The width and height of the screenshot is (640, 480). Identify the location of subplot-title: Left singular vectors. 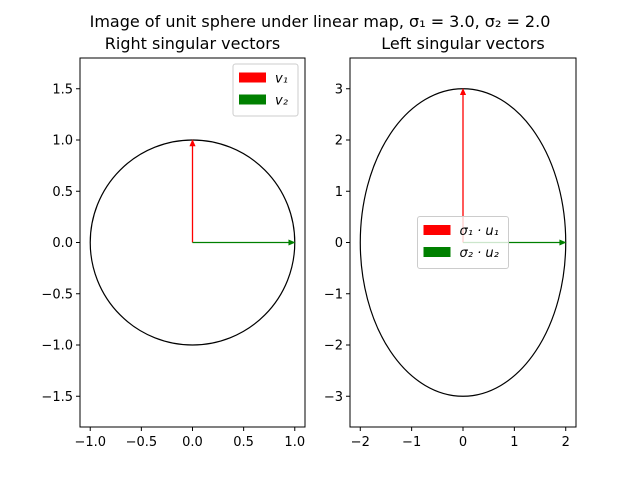
(462, 43).